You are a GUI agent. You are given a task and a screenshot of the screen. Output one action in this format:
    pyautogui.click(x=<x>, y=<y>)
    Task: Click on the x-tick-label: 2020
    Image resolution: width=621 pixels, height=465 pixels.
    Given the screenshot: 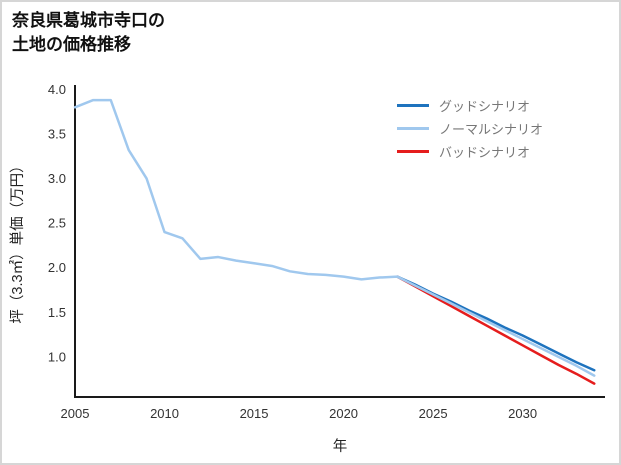 What is the action you would take?
    pyautogui.click(x=343, y=413)
    